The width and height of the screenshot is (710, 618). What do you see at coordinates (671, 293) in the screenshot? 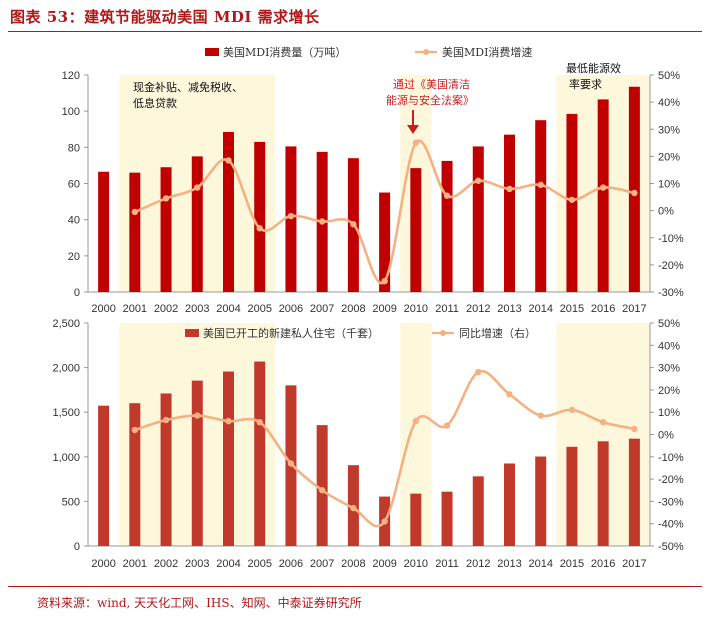
I see `right-tick-label: -30%` at bounding box center [671, 293].